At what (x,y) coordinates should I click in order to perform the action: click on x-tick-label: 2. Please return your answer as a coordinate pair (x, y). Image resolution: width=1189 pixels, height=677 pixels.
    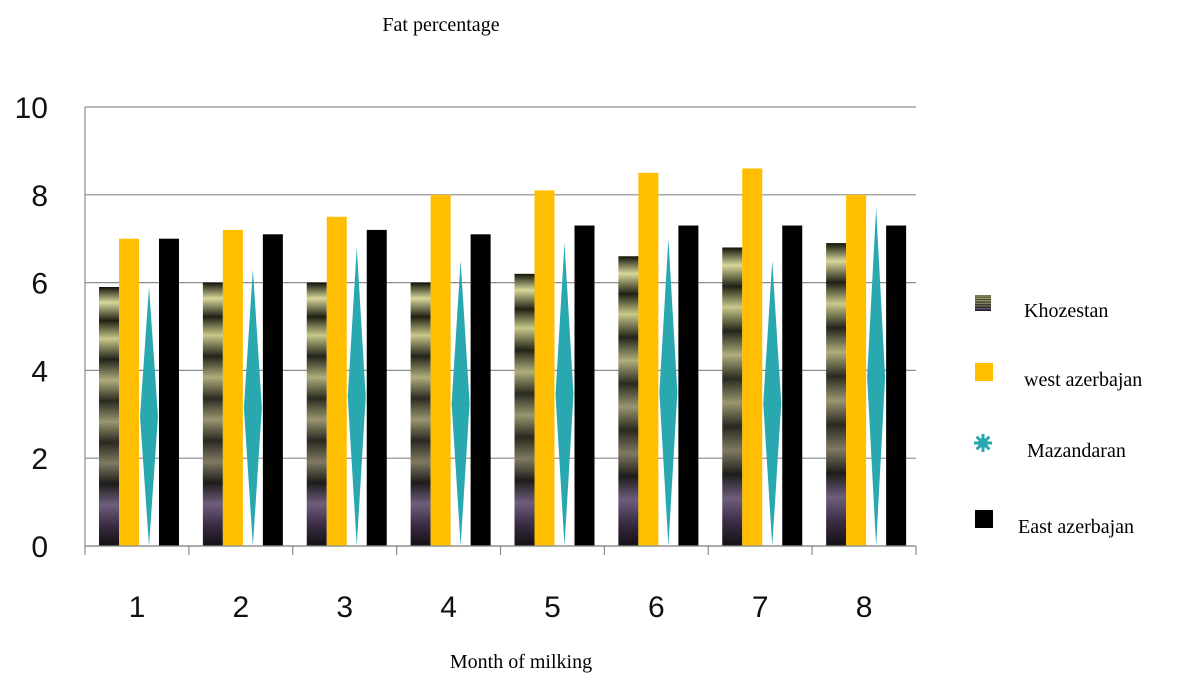
    Looking at the image, I should click on (240, 607).